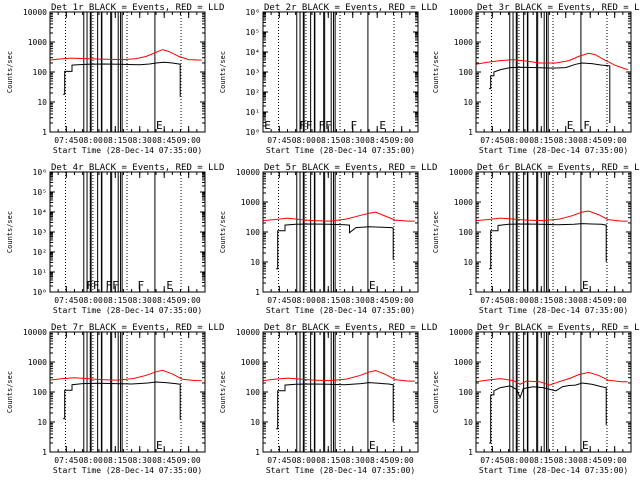  What do you see at coordinates (137, 328) in the screenshot?
I see `panel-title: Det 7r BLACK = Events, RED = LLD` at bounding box center [137, 328].